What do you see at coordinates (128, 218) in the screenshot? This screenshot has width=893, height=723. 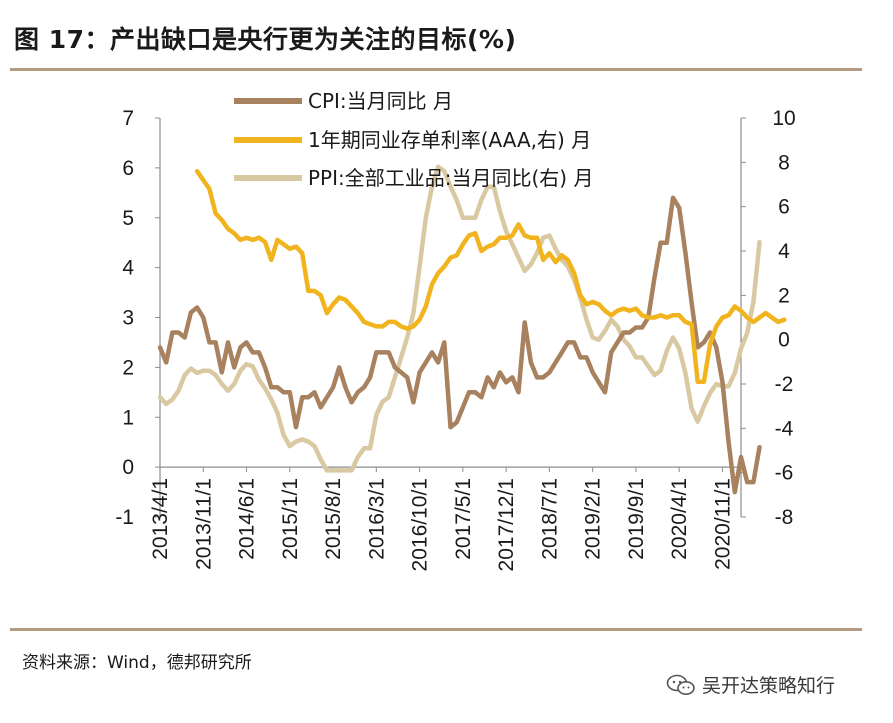 I see `y-left-tick-label: 5` at bounding box center [128, 218].